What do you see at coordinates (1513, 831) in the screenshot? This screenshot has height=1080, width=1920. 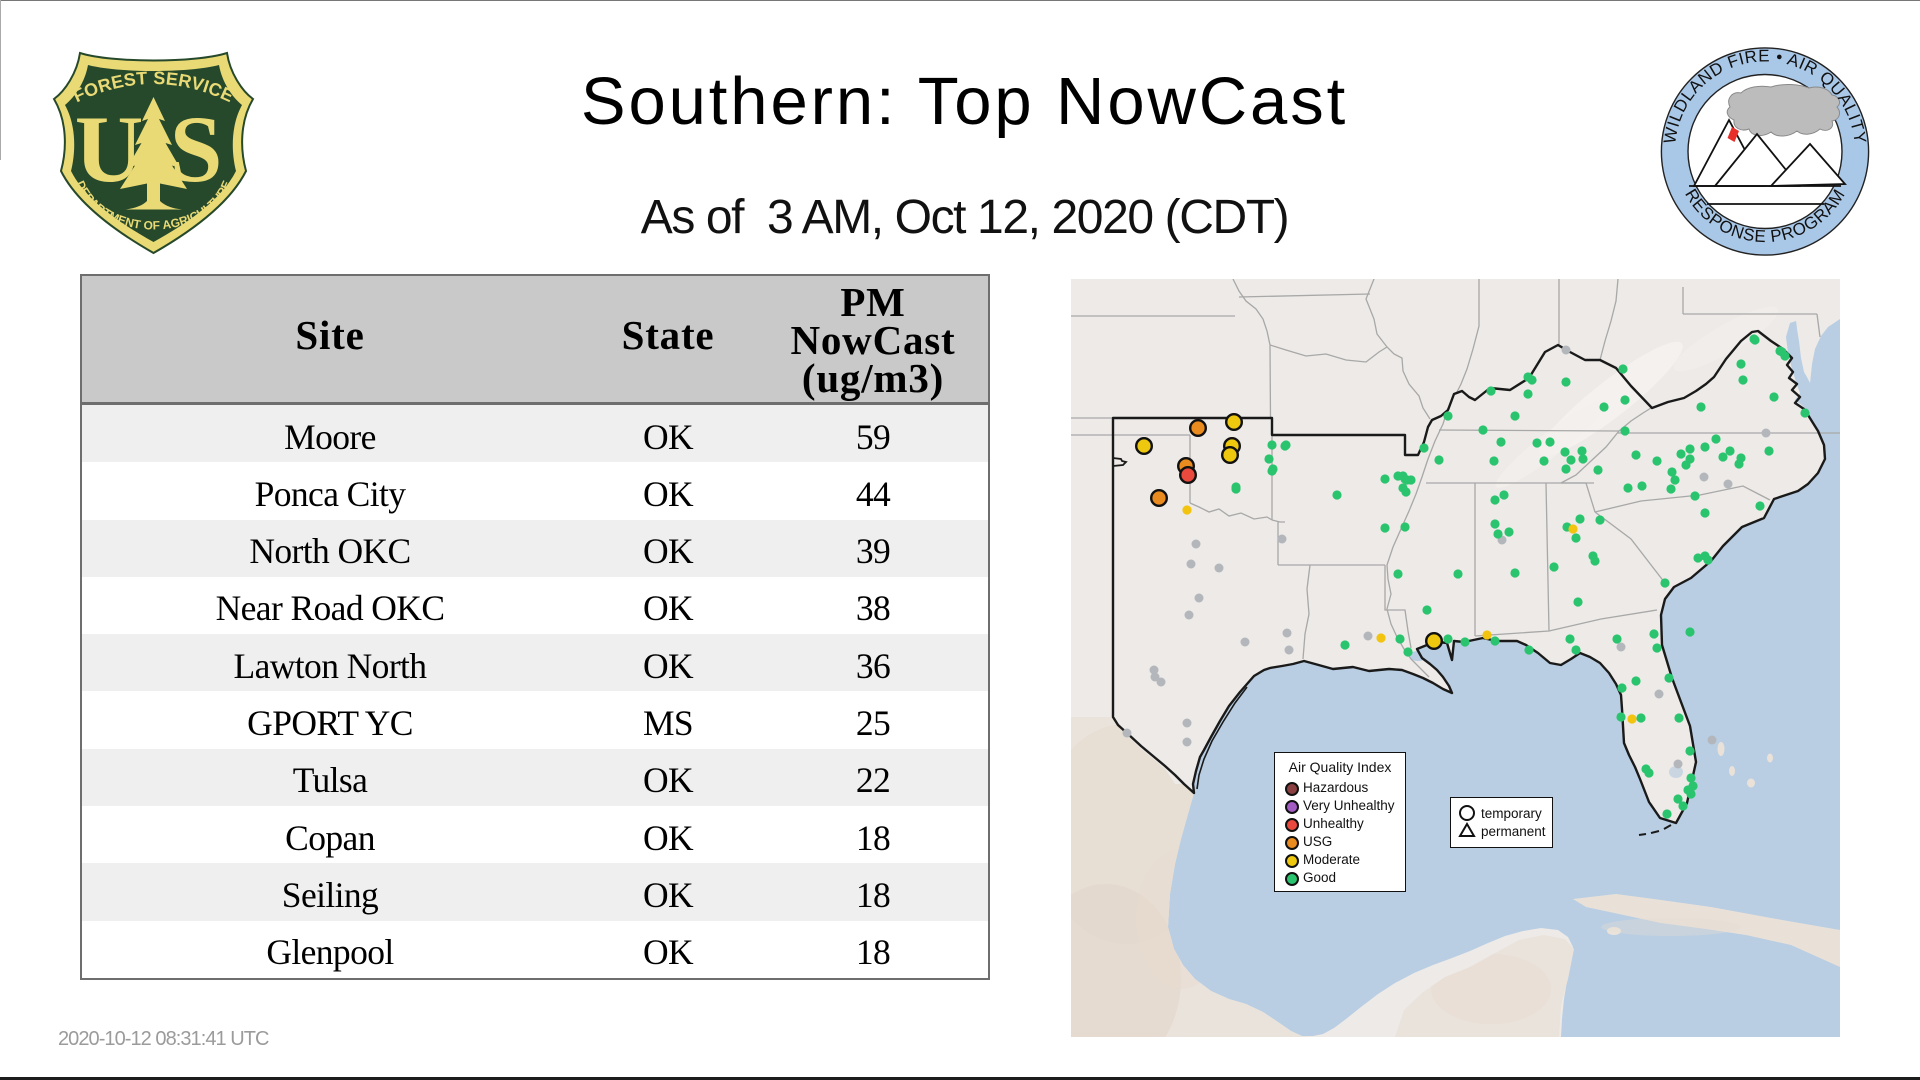 I see `svg-text: permanent` at bounding box center [1513, 831].